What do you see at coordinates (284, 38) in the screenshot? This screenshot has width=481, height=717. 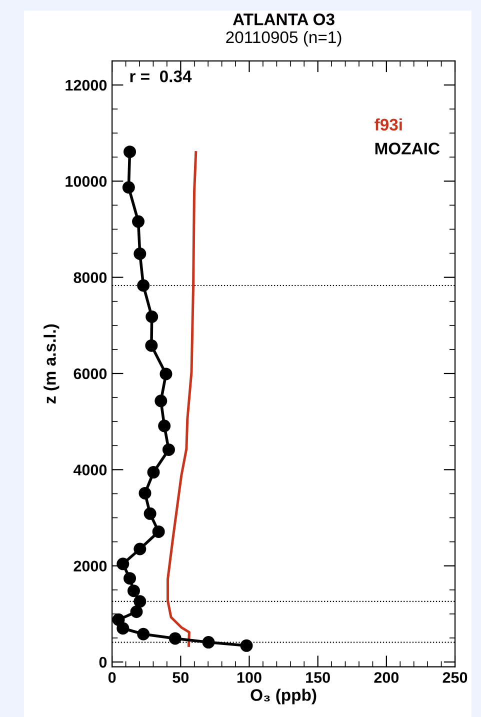 I see `chart-subtitle: 20110905 (n=1)` at bounding box center [284, 38].